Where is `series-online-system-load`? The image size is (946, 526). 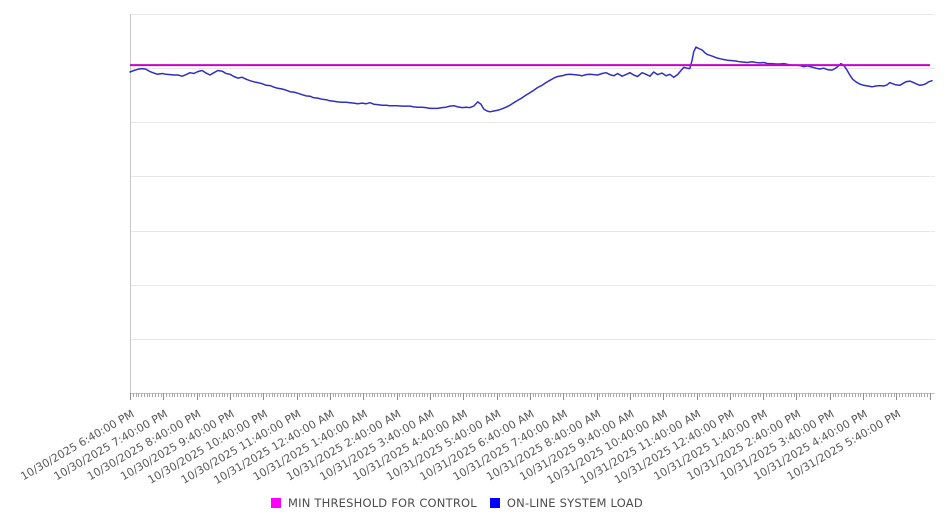
series-online-system-load is located at coordinates (531, 79).